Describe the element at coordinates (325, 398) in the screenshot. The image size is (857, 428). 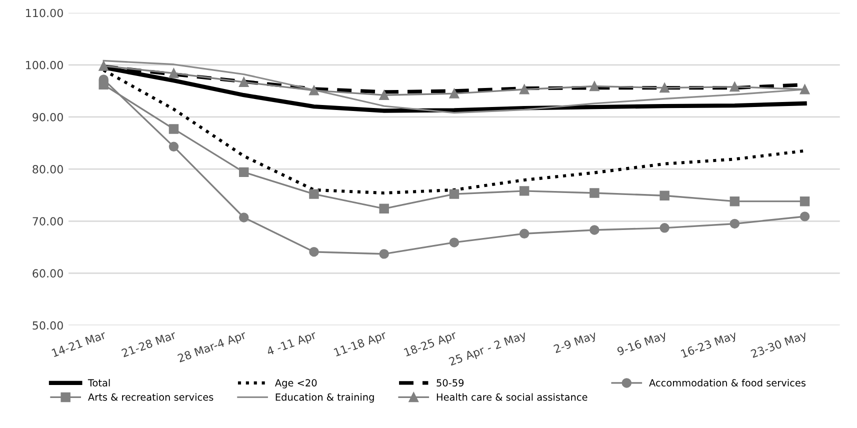
I see `legend-label: Education & training` at that location.